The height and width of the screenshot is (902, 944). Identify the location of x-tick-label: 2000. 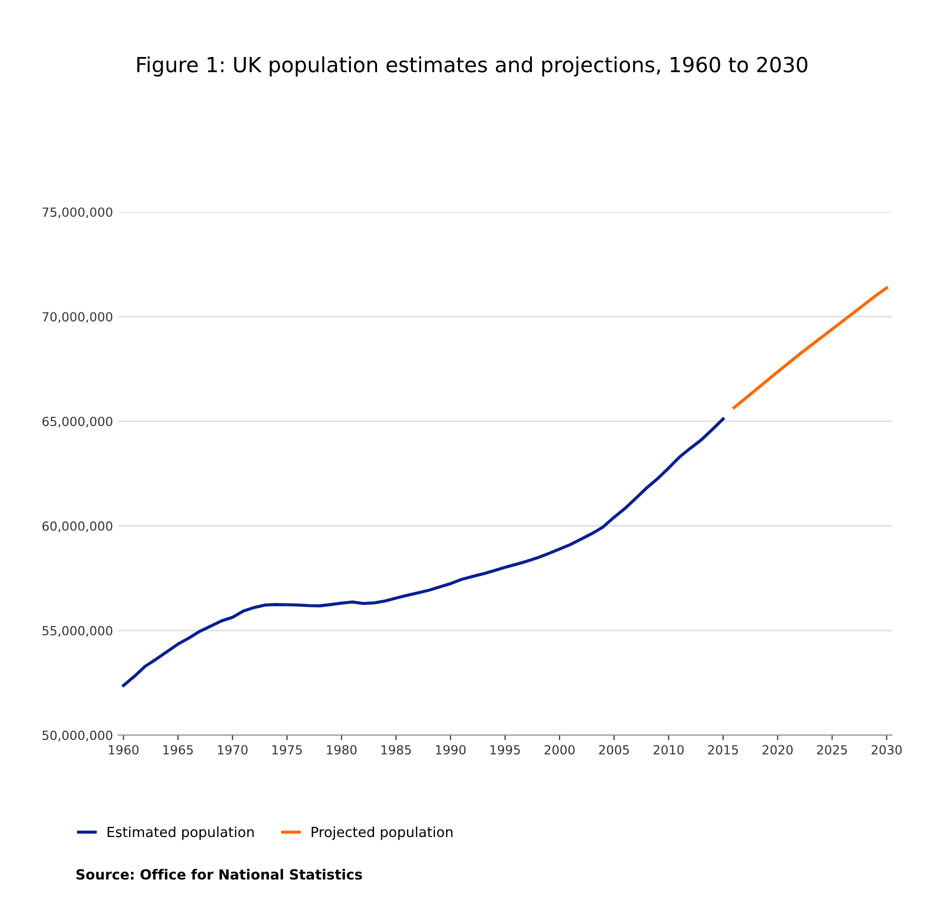
(559, 750).